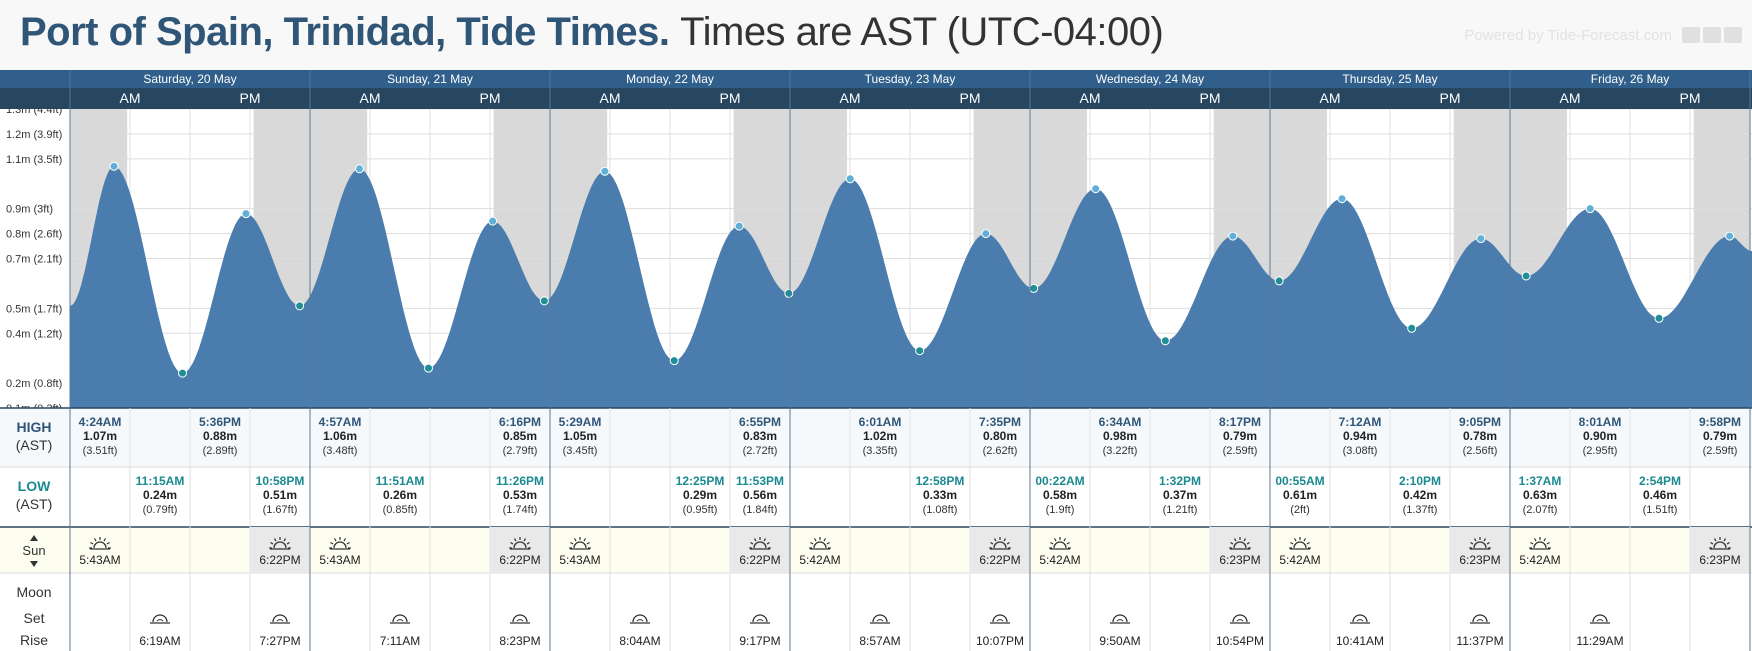  What do you see at coordinates (759, 641) in the screenshot?
I see `moon-time: 9:17PM` at bounding box center [759, 641].